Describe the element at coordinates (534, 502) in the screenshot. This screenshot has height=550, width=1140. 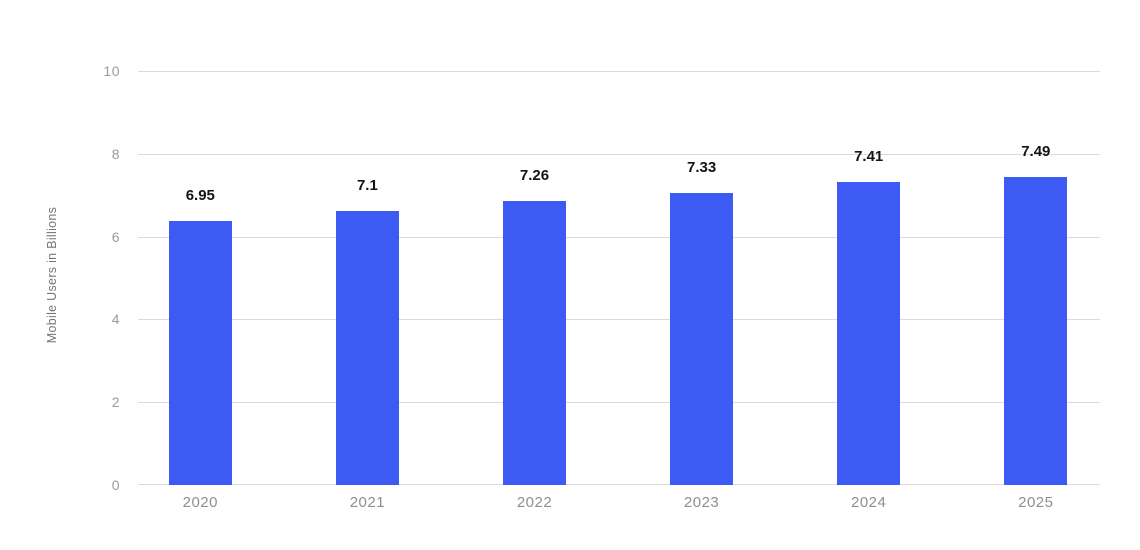
I see `x-tick-label-2022: 2022` at that location.